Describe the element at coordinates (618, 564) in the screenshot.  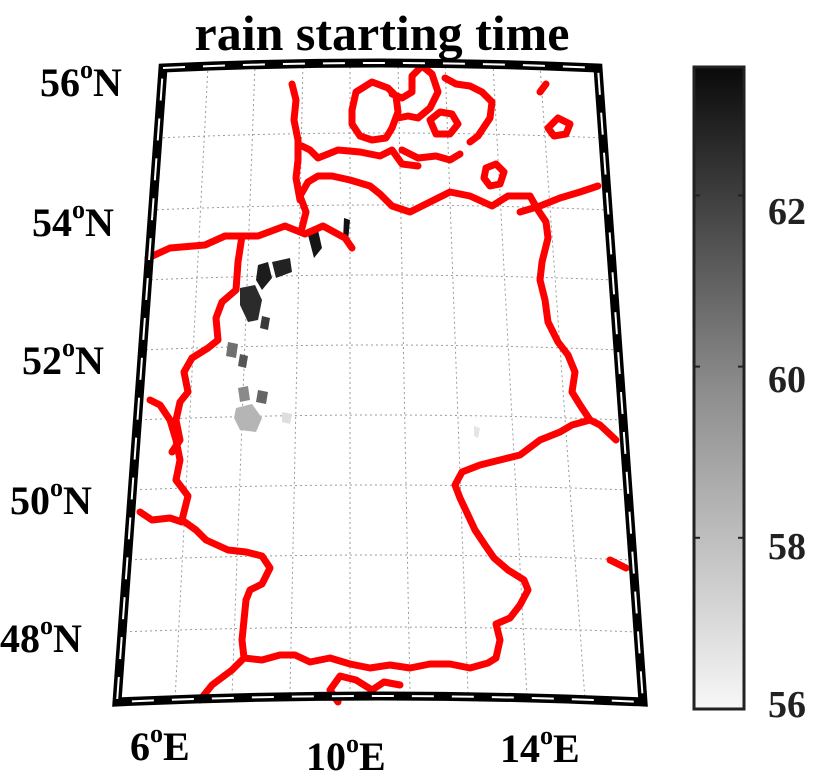
I see `border-east-stub` at that location.